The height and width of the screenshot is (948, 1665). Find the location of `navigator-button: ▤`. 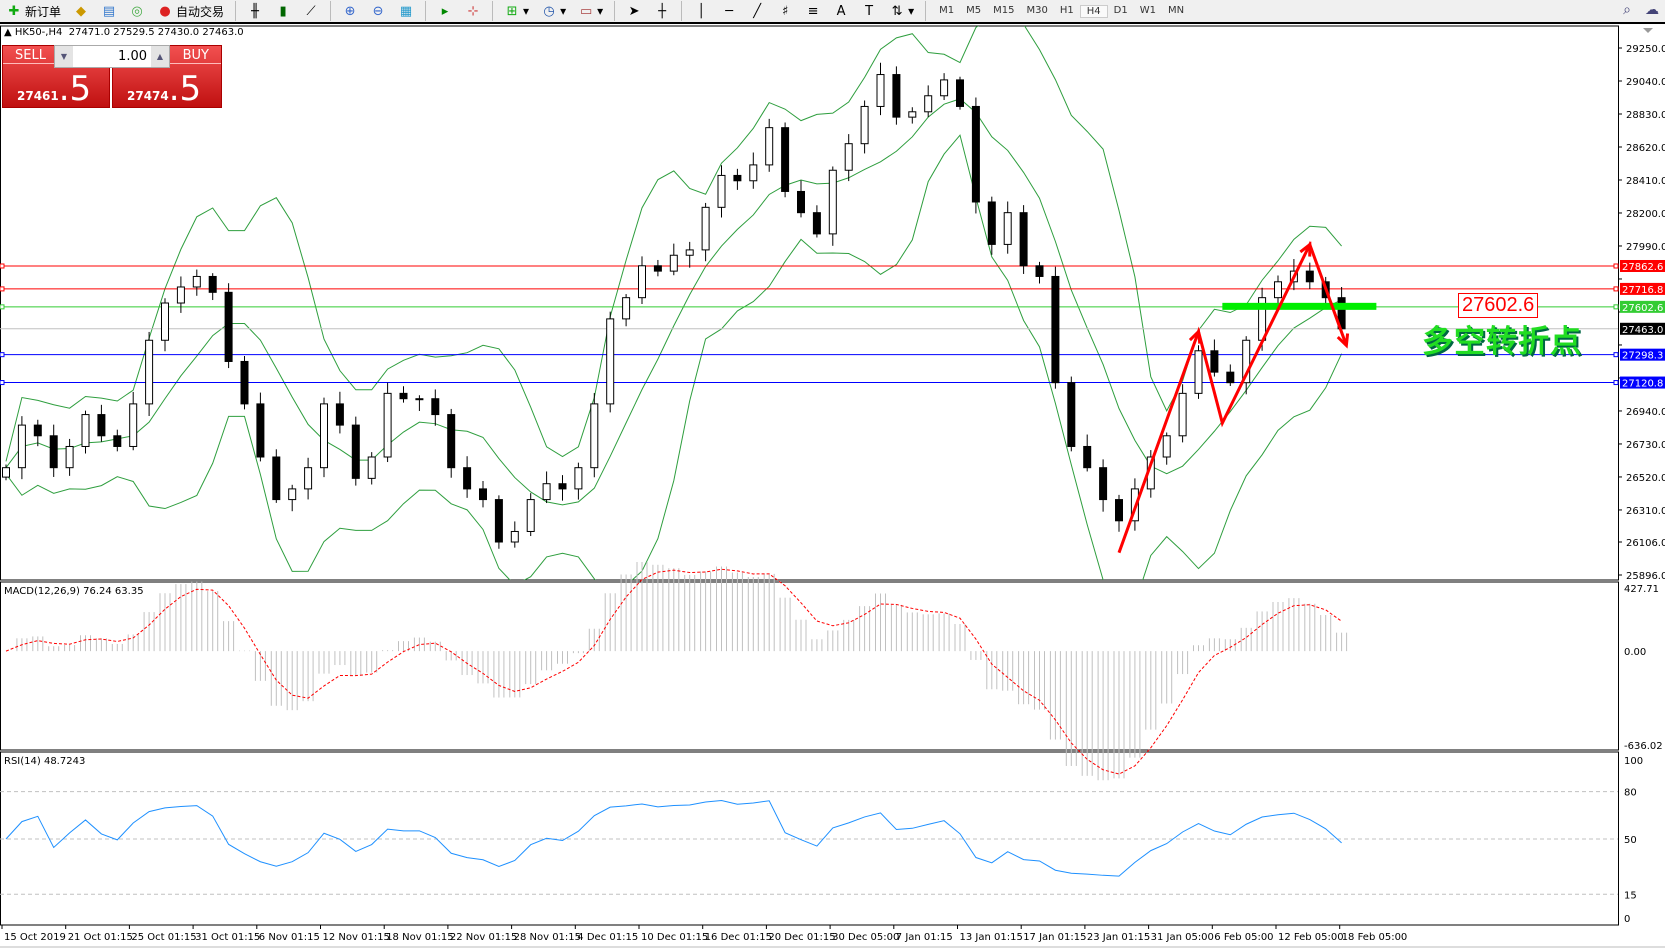

navigator-button: ▤ is located at coordinates (109, 11).